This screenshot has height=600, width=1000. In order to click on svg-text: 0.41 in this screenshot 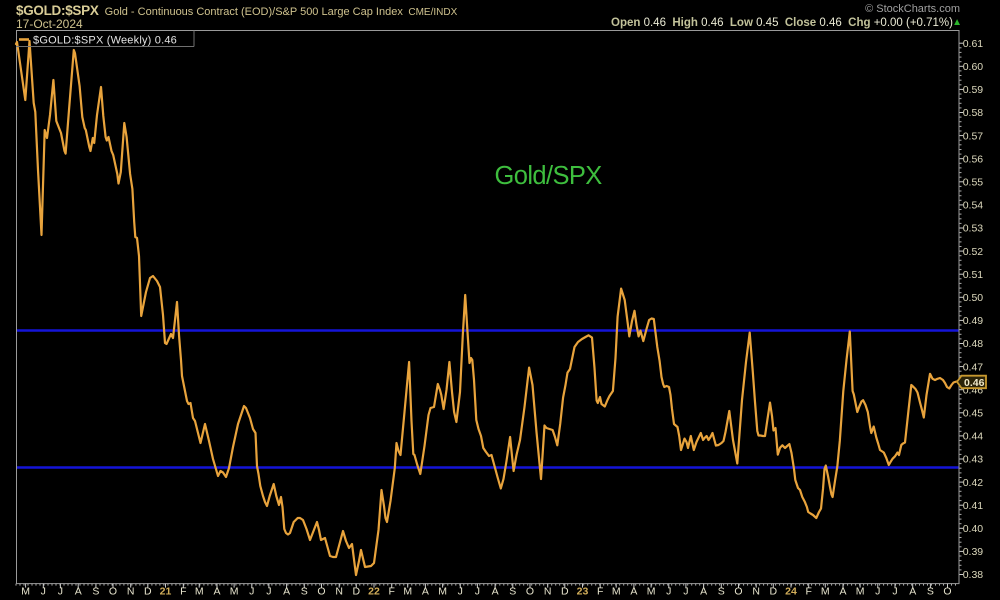, I will do `click(973, 506)`.